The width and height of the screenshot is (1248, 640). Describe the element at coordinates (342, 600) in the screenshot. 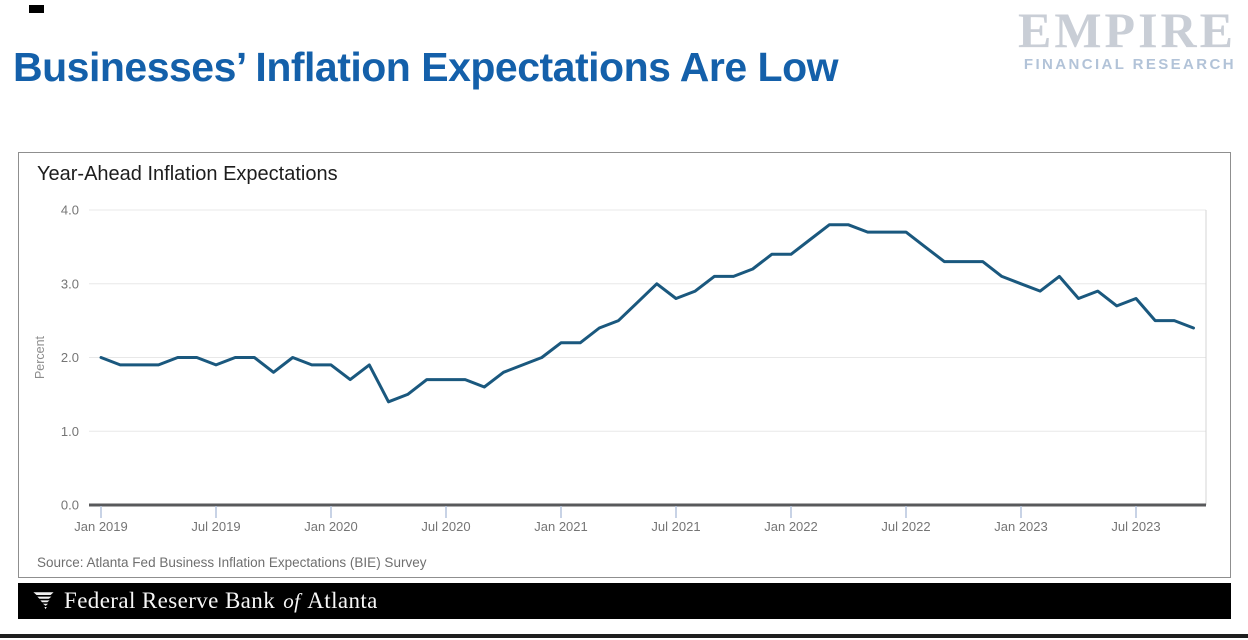

I see `footer-text-after: Atlanta` at that location.